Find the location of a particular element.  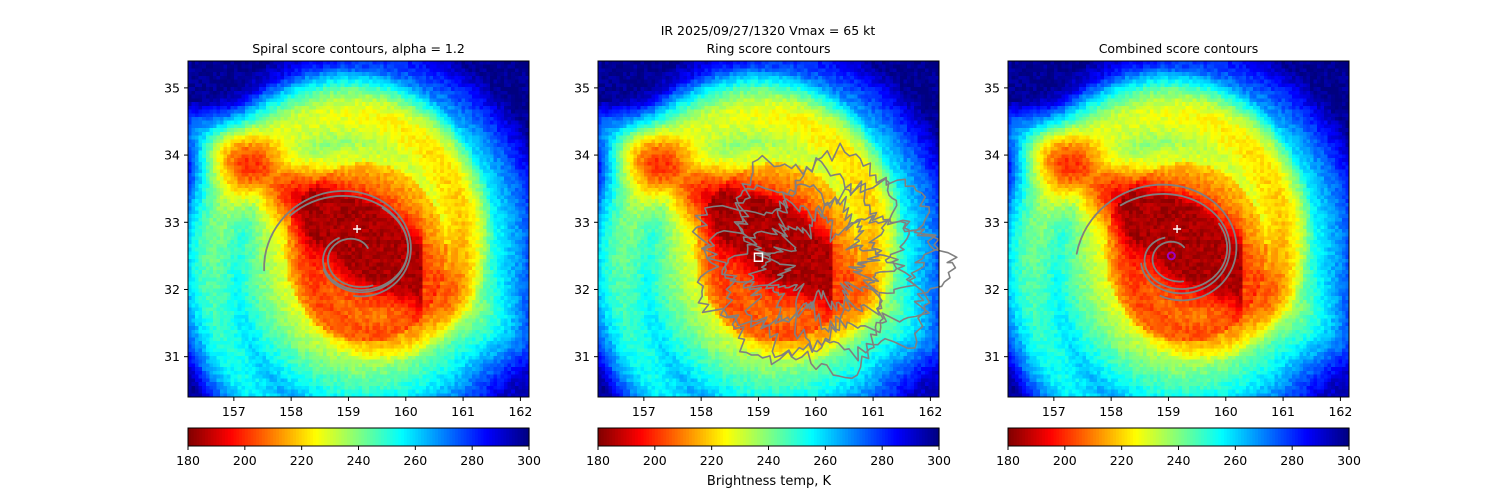

colorbar-tick-label: 260 is located at coordinates (415, 460).